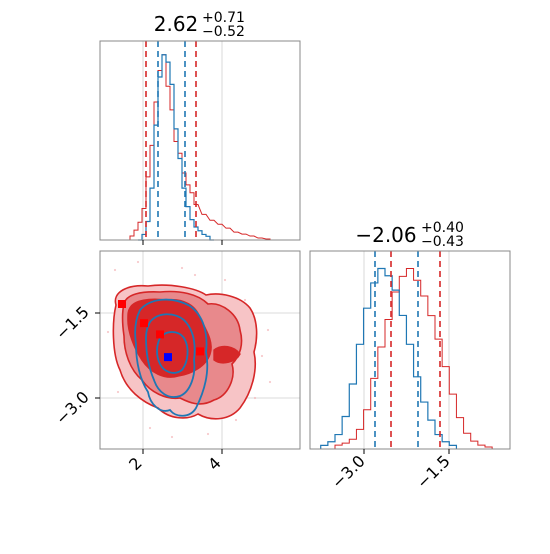 This screenshot has height=554, width=550. What do you see at coordinates (223, 18) in the screenshot?
I see `title-top-left-sup: +0.71` at bounding box center [223, 18].